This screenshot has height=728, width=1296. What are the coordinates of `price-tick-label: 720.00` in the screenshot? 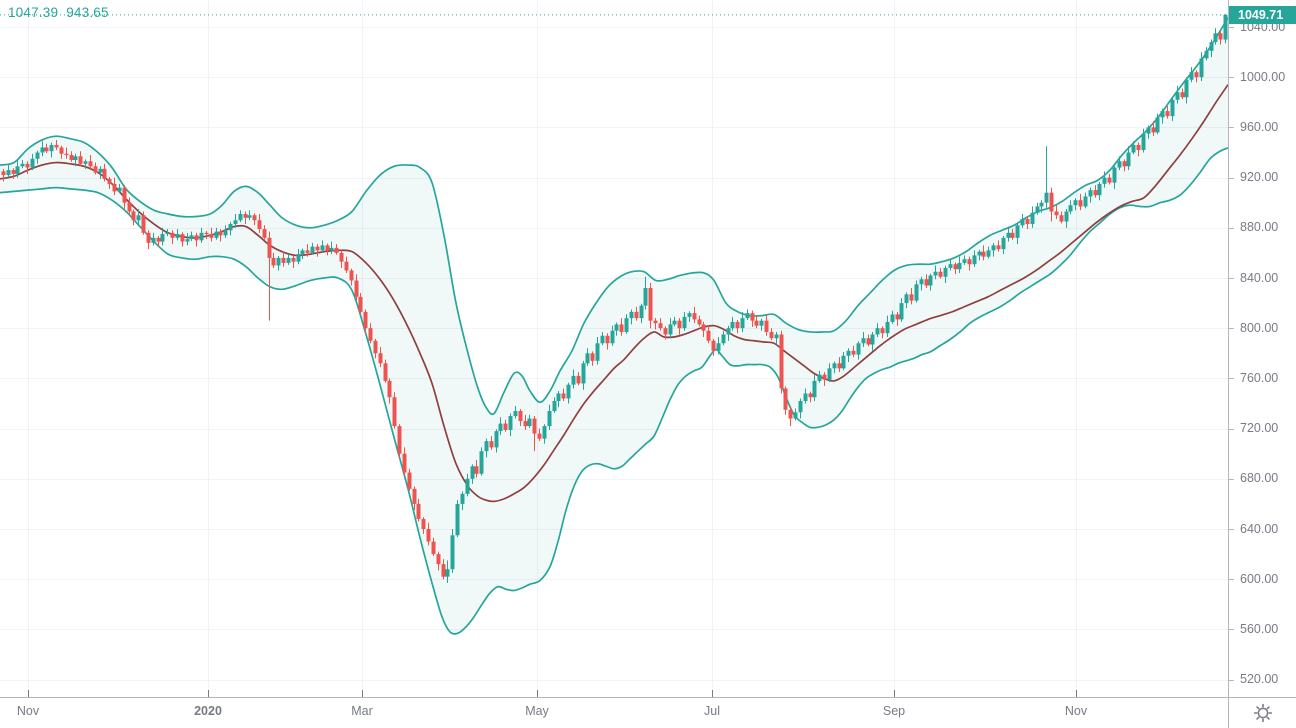 It's located at (1259, 428).